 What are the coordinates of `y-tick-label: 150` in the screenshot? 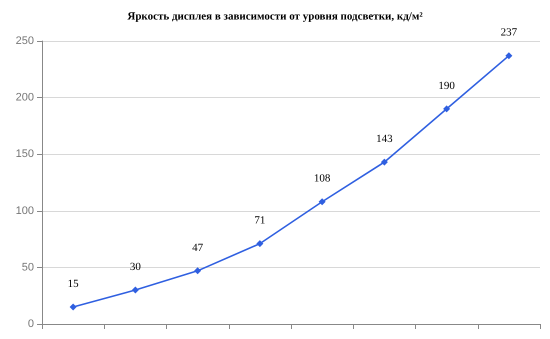 It's located at (25, 154).